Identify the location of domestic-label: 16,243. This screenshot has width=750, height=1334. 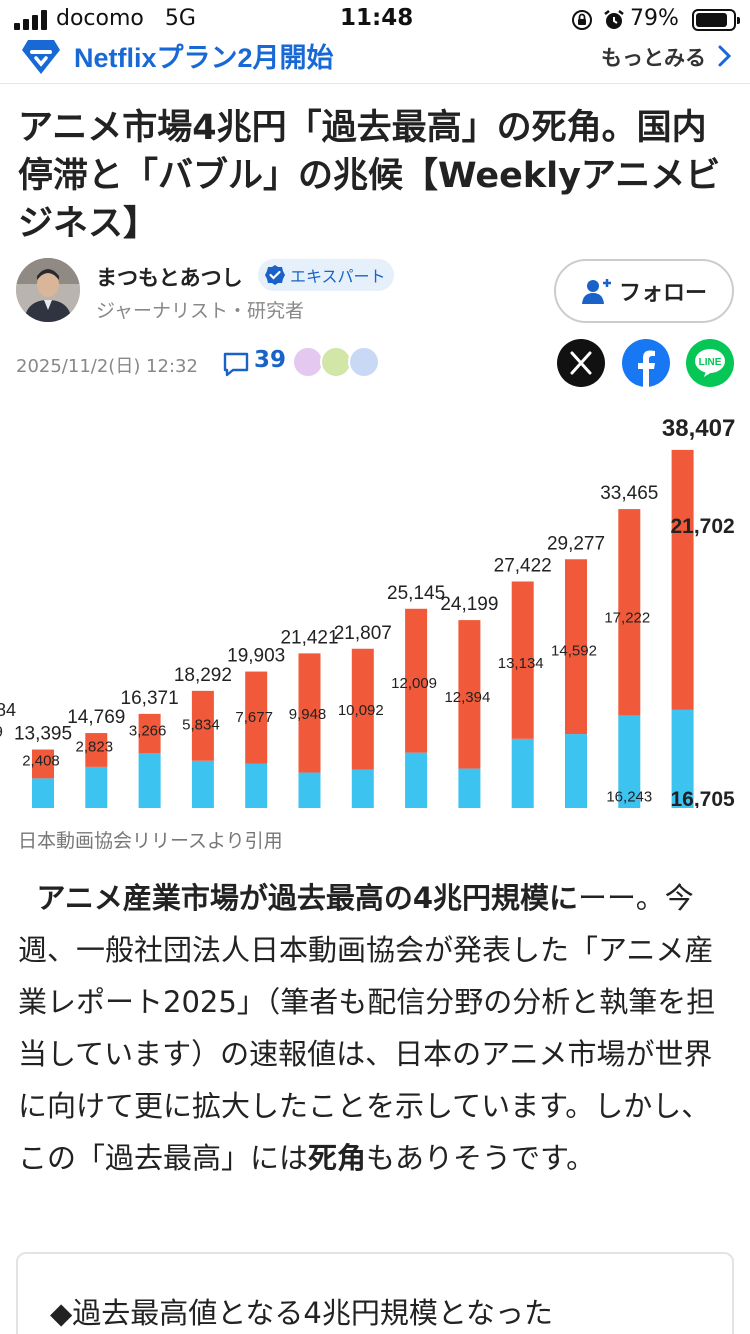
(629, 796).